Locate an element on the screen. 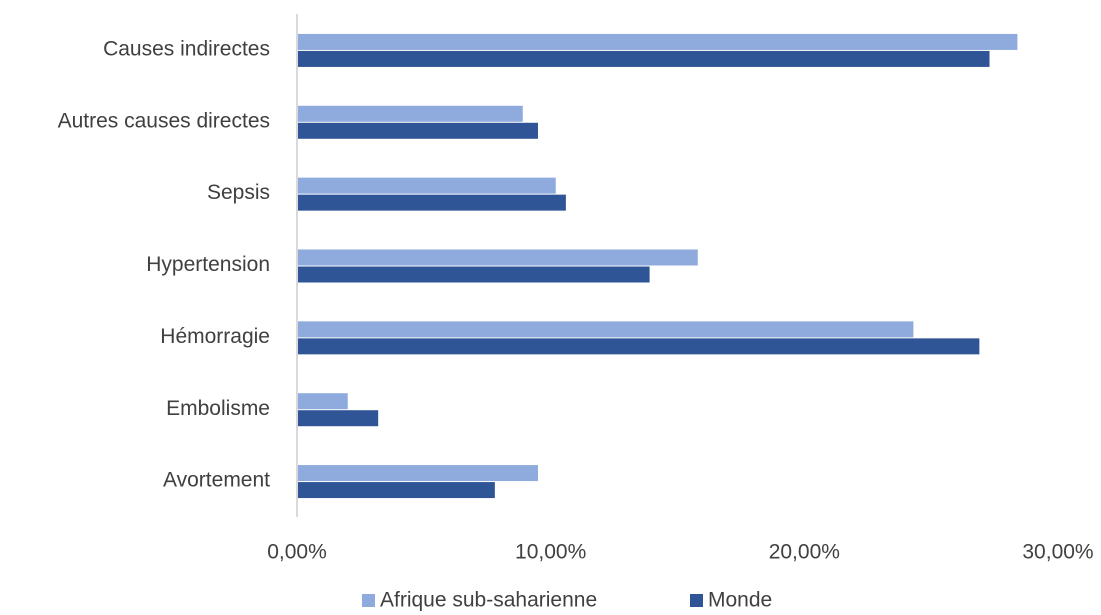 This screenshot has height=615, width=1101. y-tick-label: Embolisme is located at coordinates (218, 408).